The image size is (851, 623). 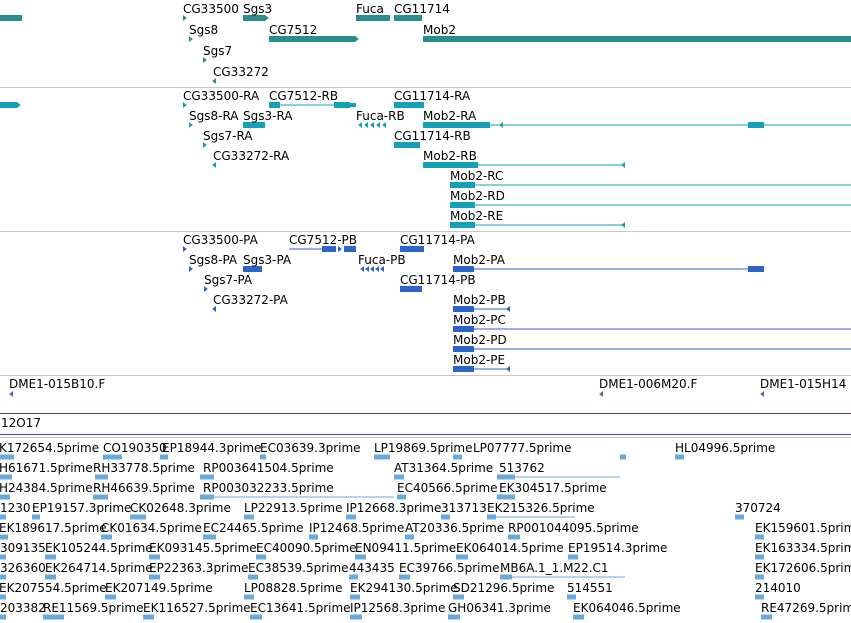 What do you see at coordinates (394, 508) in the screenshot?
I see `est-label: IP12668.3prime` at bounding box center [394, 508].